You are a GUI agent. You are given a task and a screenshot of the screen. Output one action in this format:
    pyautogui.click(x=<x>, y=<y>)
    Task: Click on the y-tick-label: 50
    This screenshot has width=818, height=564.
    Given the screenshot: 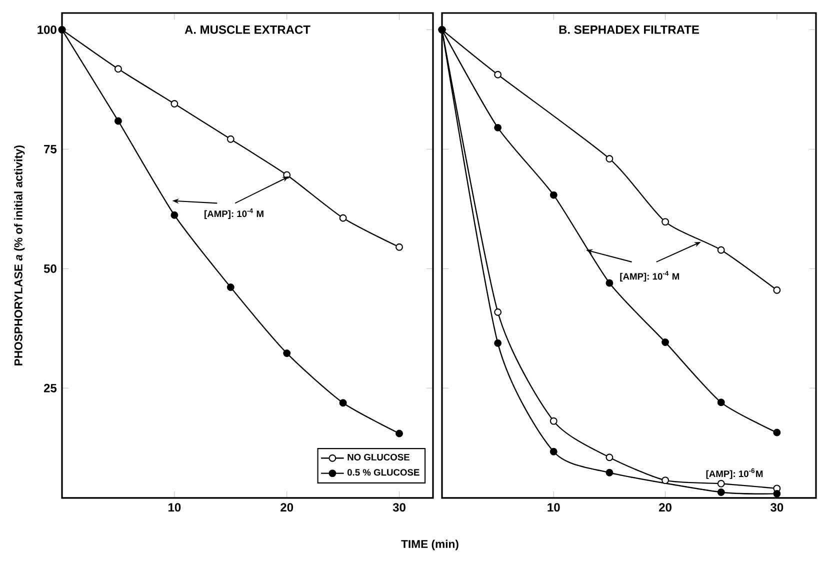 What is the action you would take?
    pyautogui.click(x=50, y=268)
    